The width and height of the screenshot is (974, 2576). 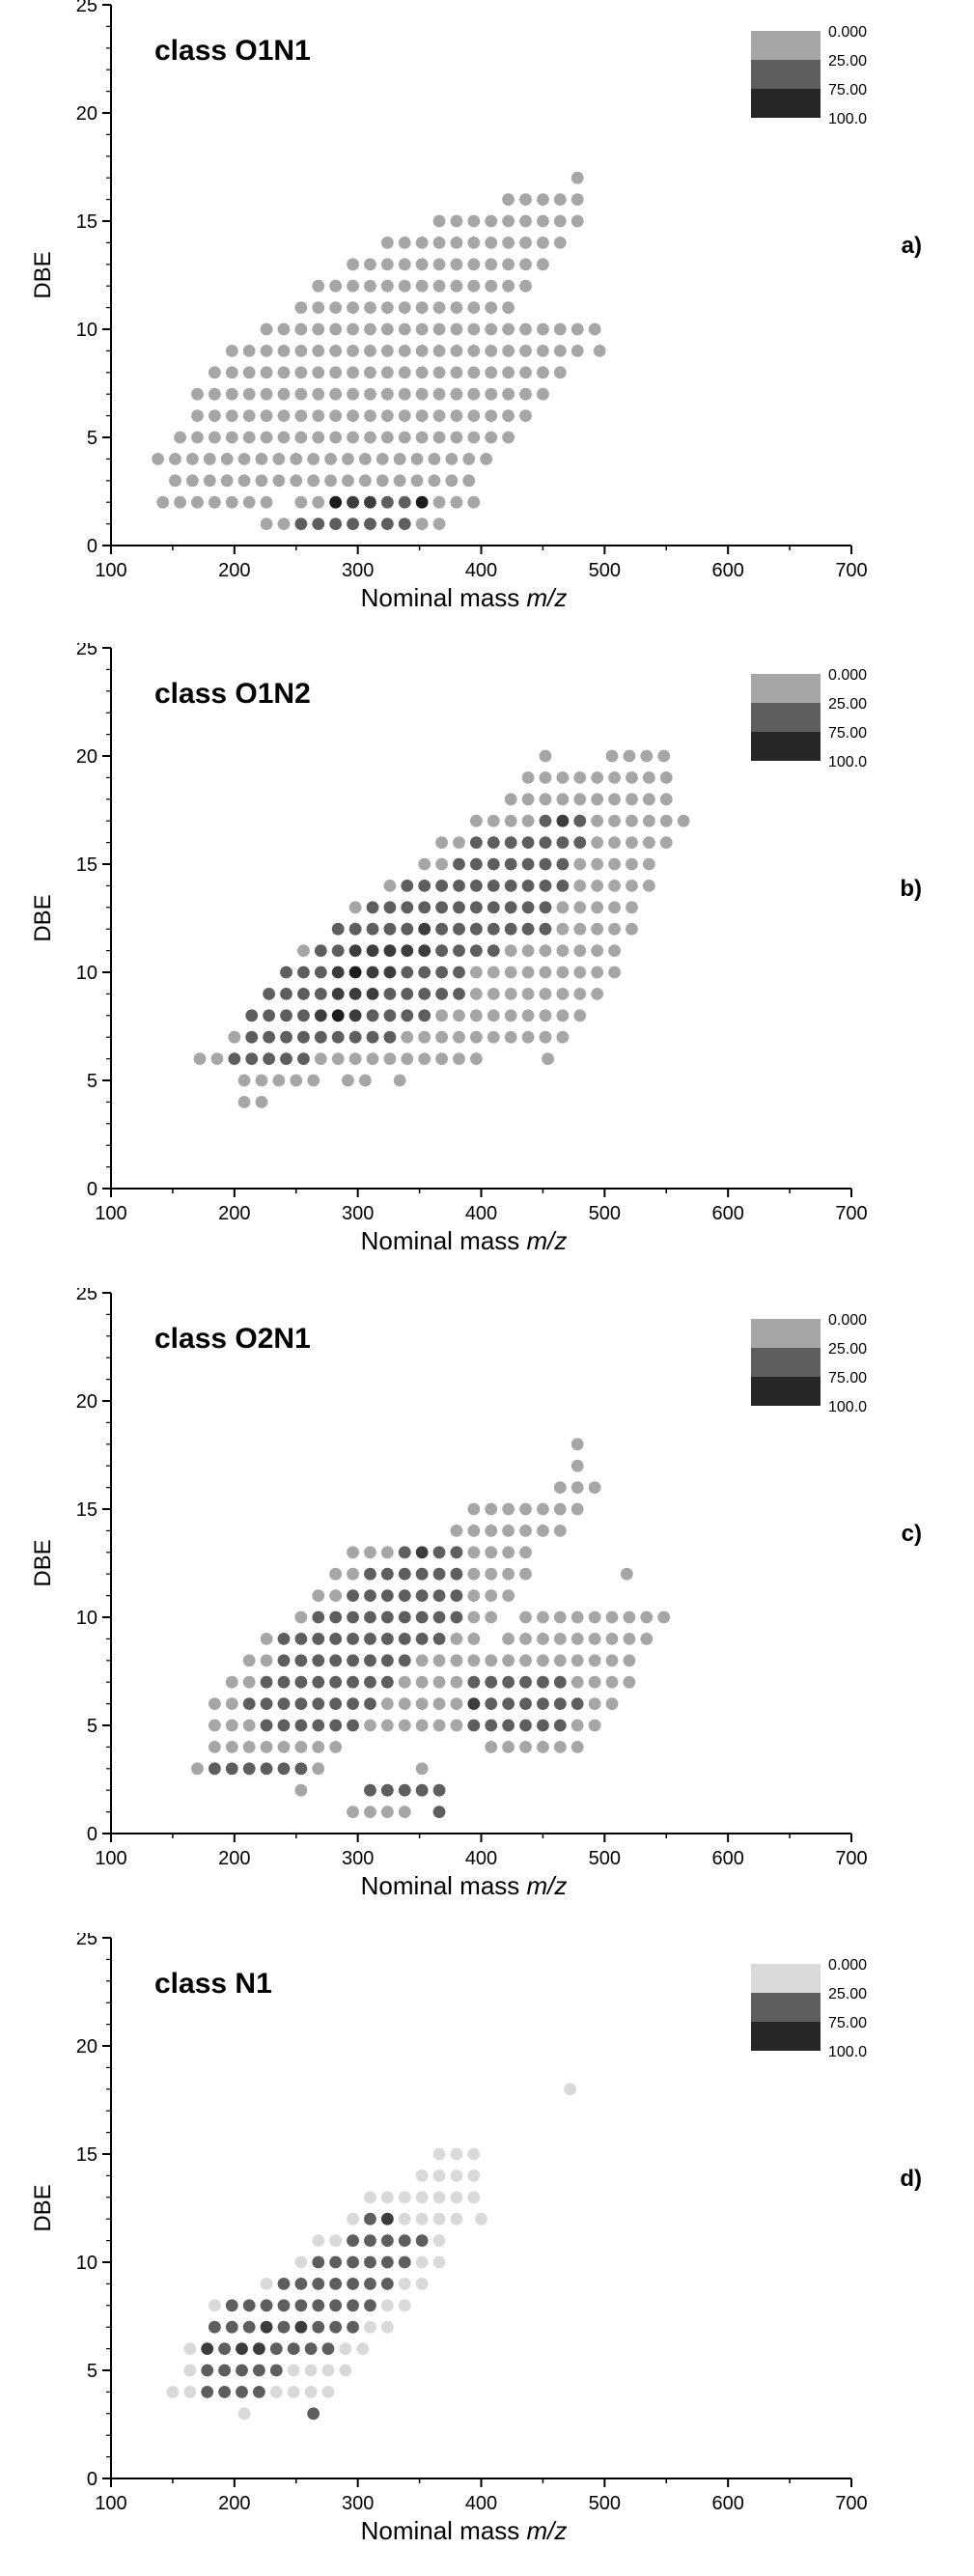 I want to click on legend-label: 100.0, so click(x=847, y=119).